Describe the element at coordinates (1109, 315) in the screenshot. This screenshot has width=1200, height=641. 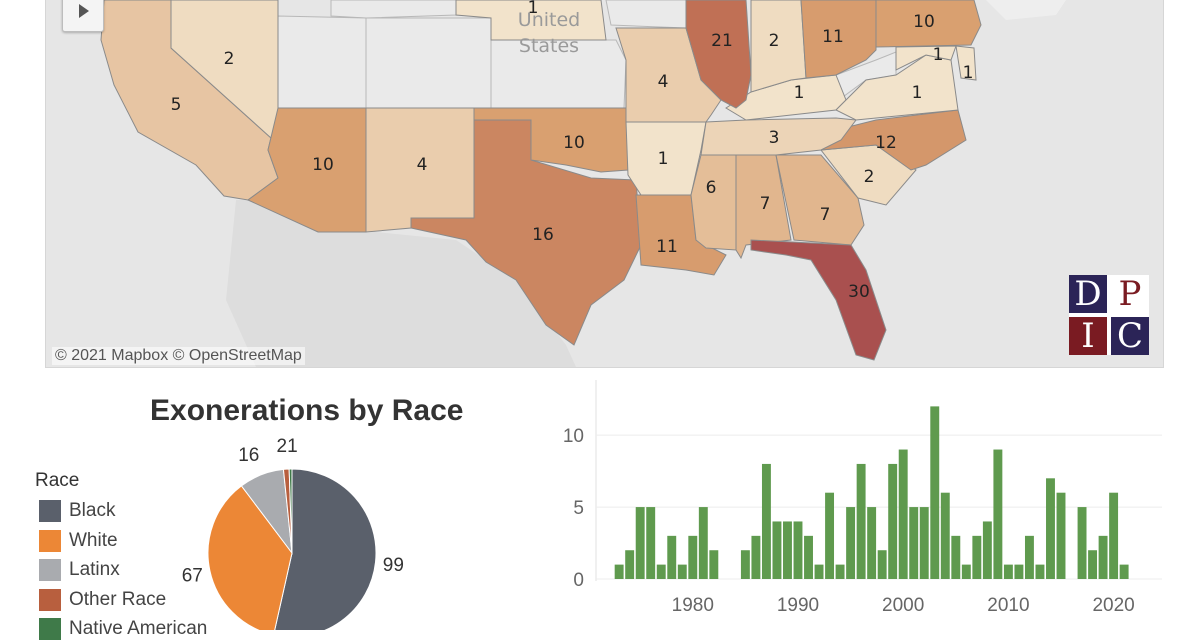
I see `dpic-logo: D P I C` at that location.